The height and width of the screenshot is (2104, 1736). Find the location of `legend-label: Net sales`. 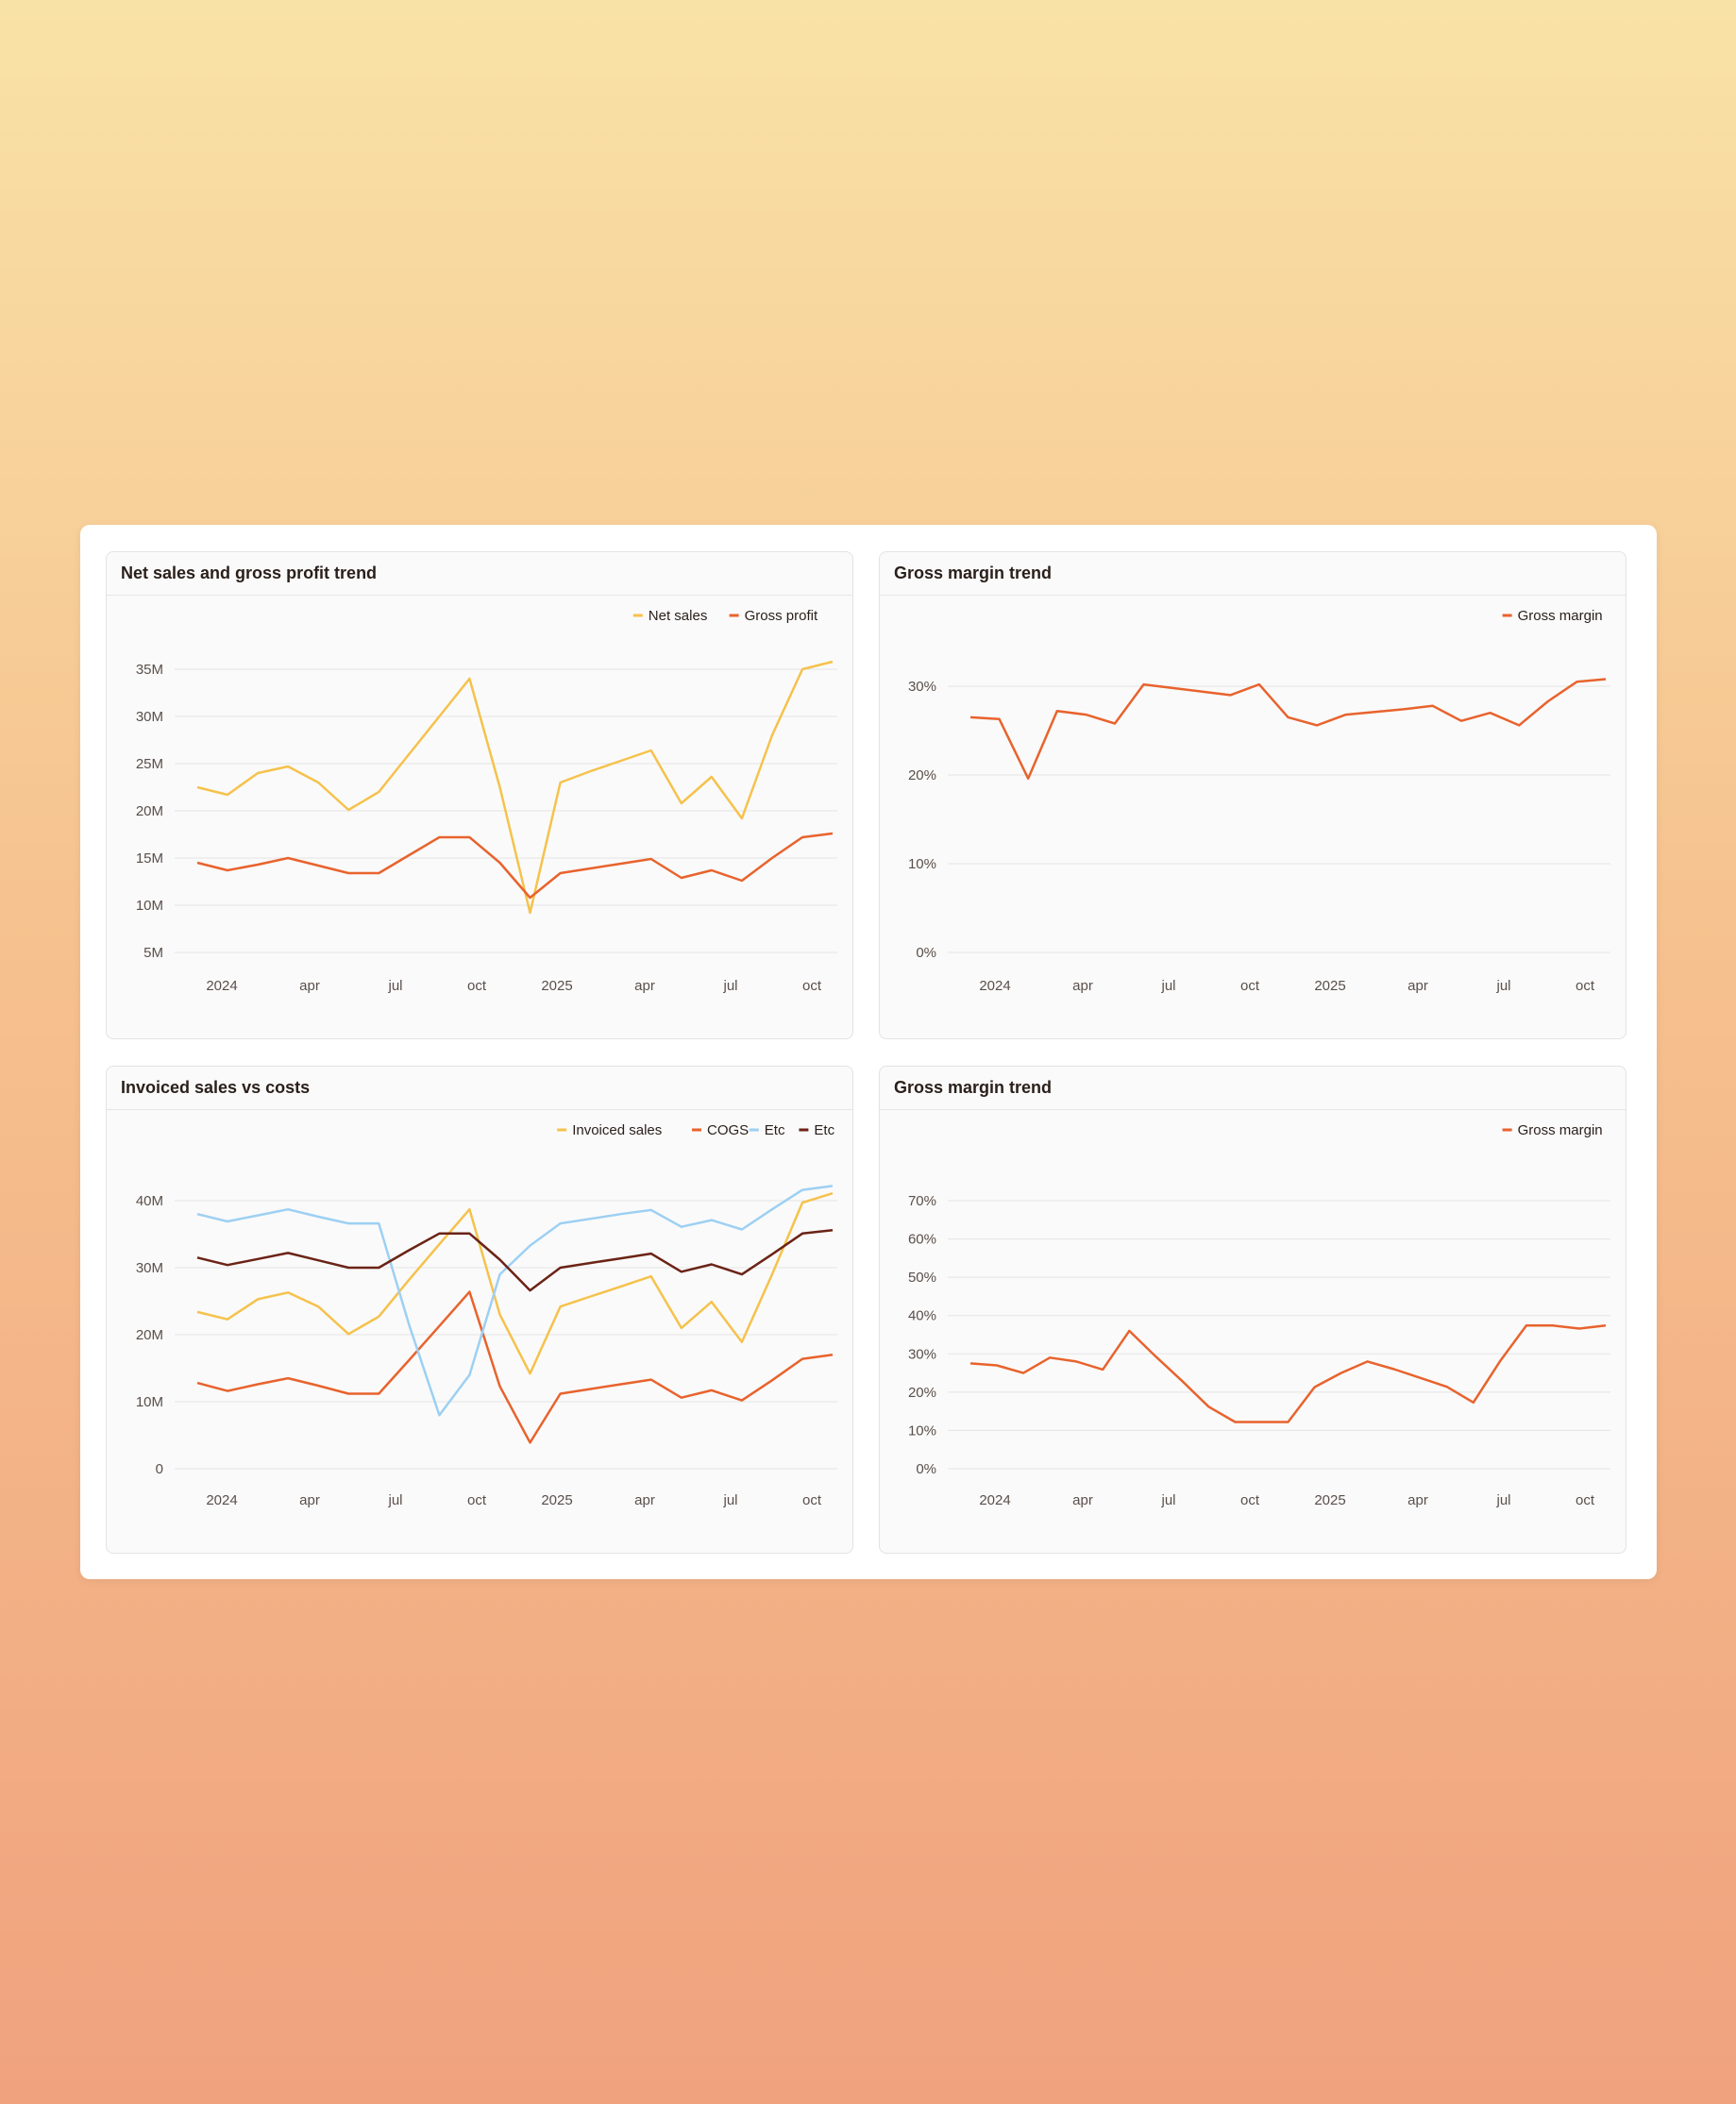

legend-label: Net sales is located at coordinates (679, 616).